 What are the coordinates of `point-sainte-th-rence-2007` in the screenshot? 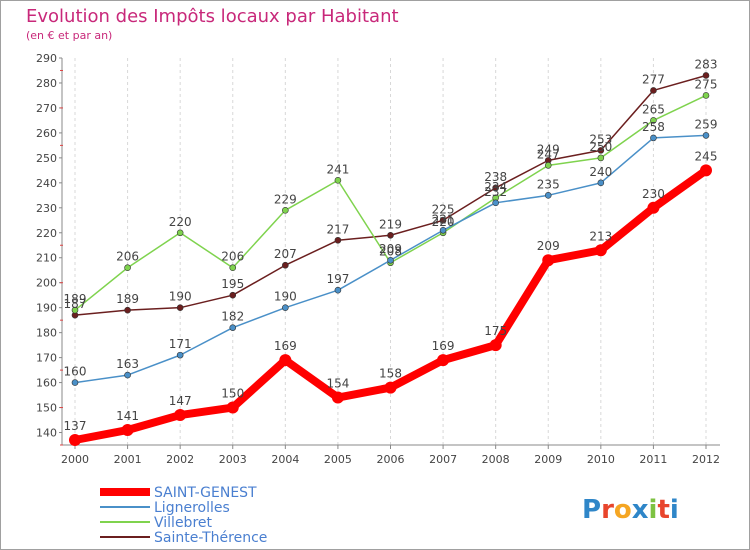 It's located at (443, 220).